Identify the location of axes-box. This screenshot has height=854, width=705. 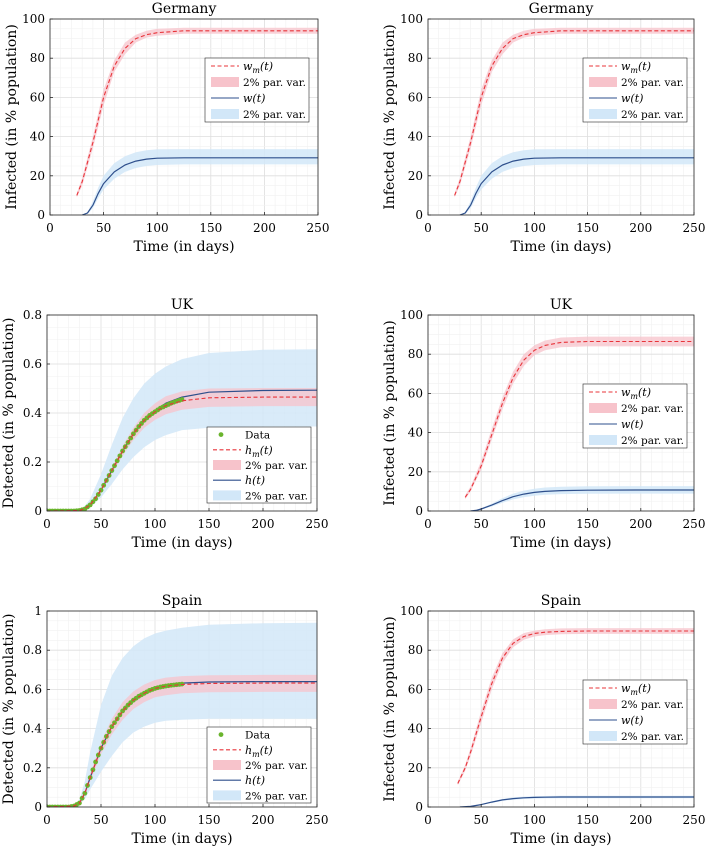
(182, 709).